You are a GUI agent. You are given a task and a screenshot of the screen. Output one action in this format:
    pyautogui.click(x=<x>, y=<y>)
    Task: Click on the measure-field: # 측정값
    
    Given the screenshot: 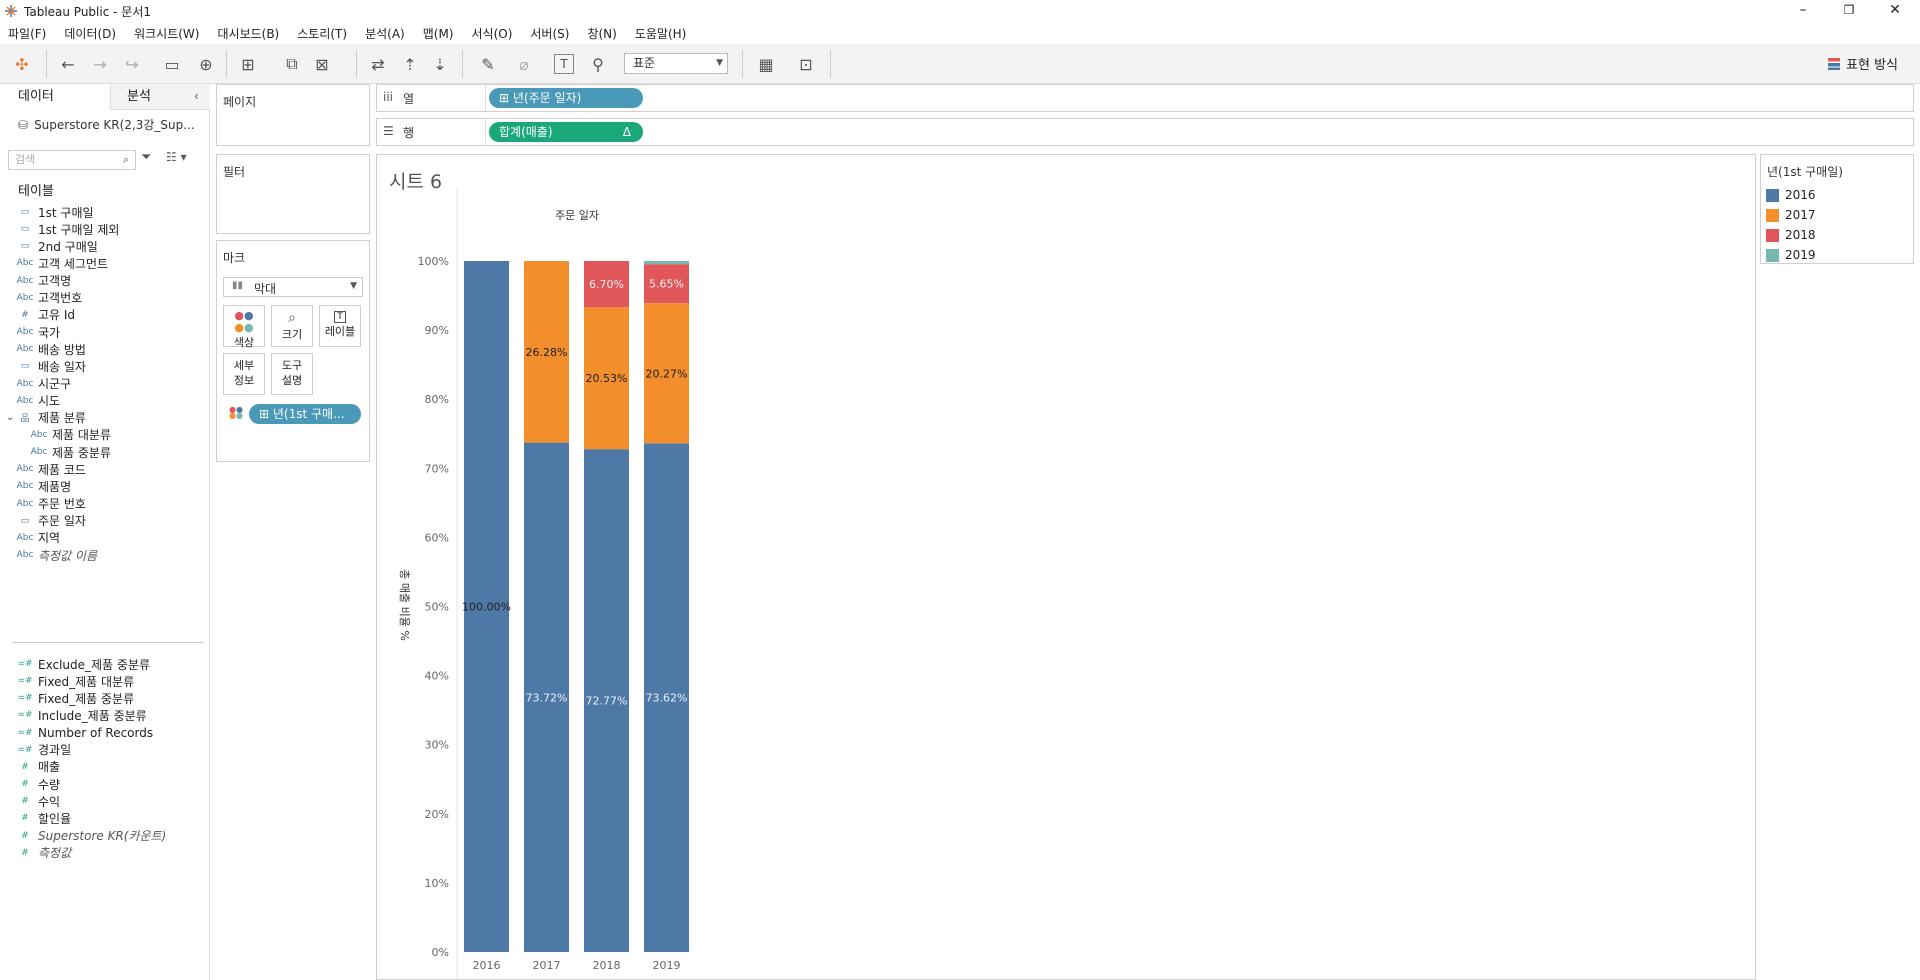 What is the action you would take?
    pyautogui.click(x=35, y=853)
    